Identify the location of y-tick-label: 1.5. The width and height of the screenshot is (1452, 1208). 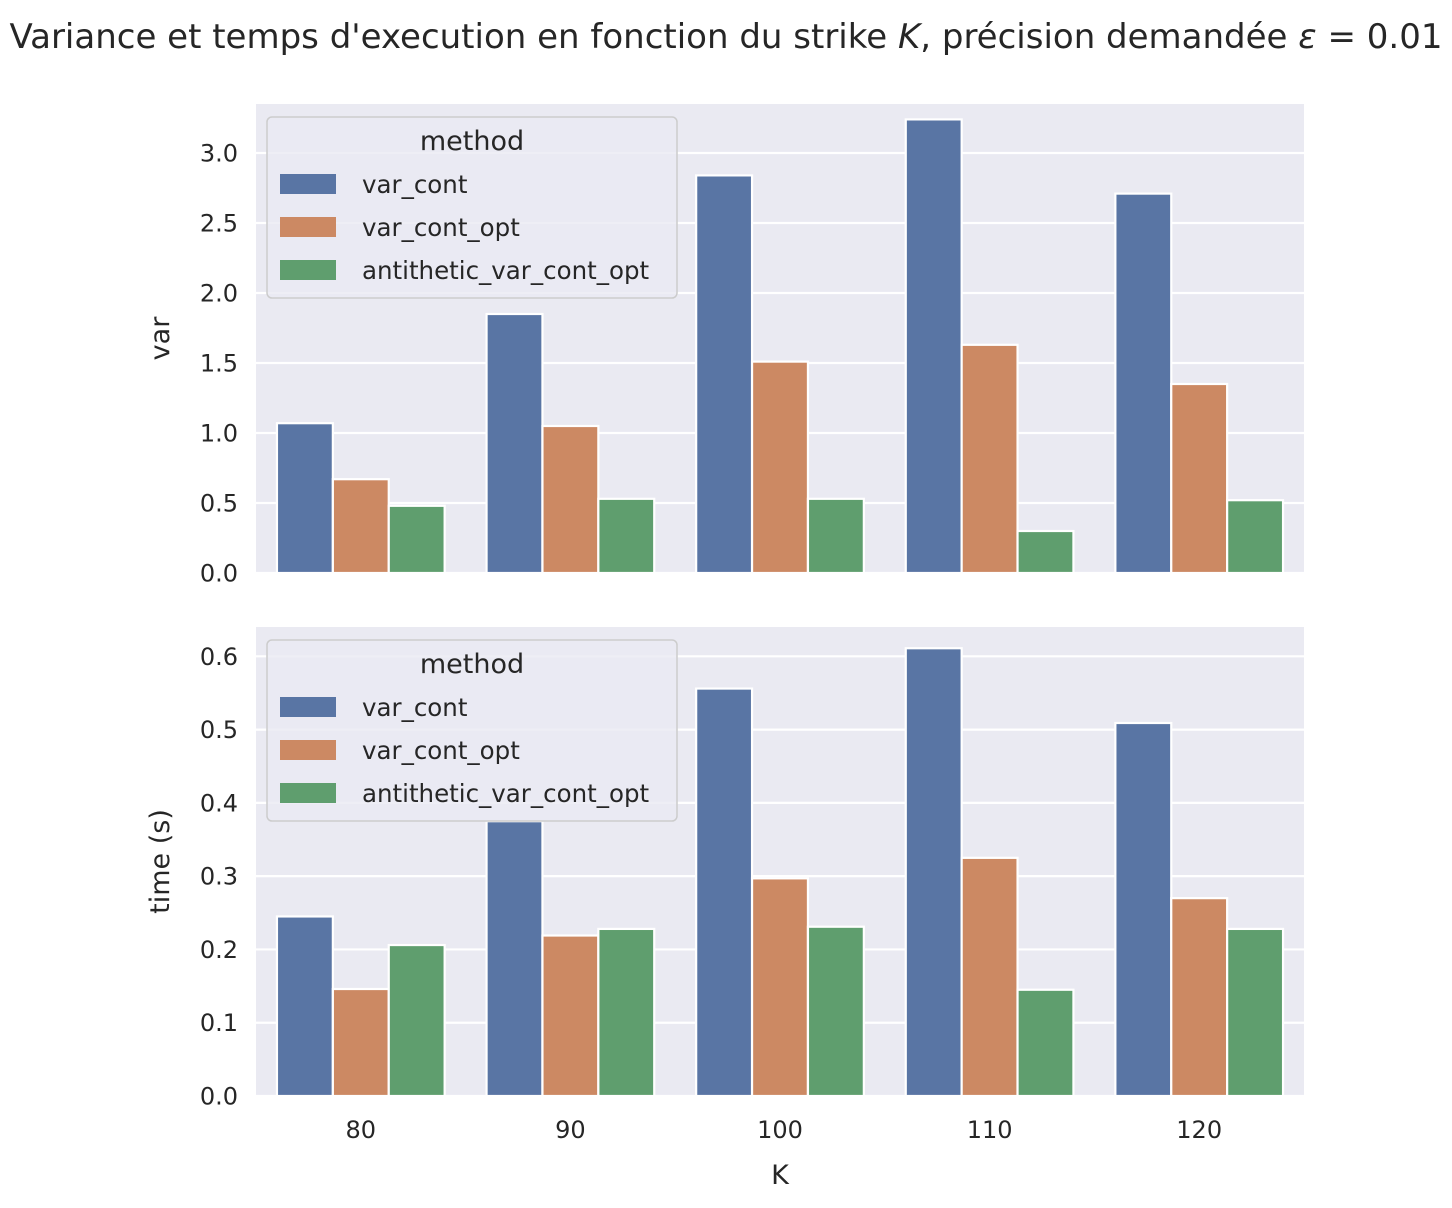
(219, 364).